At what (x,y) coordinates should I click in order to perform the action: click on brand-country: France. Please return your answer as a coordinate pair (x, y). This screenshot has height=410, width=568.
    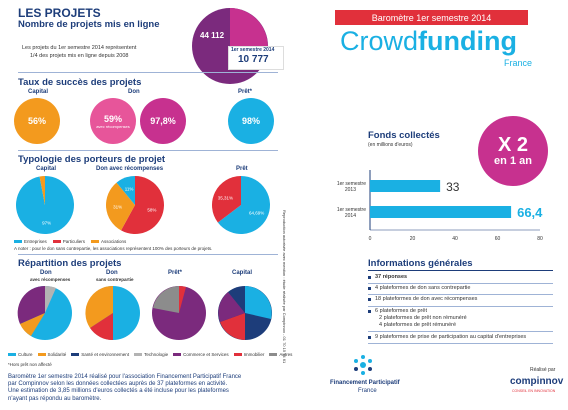
    Looking at the image, I should click on (518, 63).